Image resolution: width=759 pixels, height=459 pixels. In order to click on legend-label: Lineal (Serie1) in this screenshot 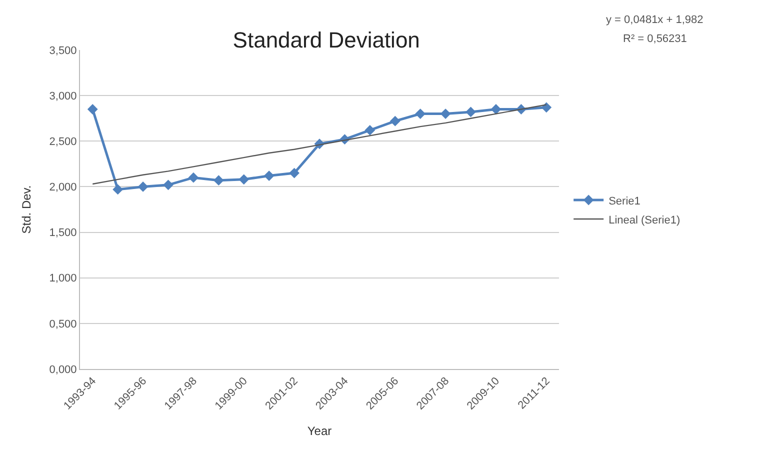, I will do `click(644, 220)`.